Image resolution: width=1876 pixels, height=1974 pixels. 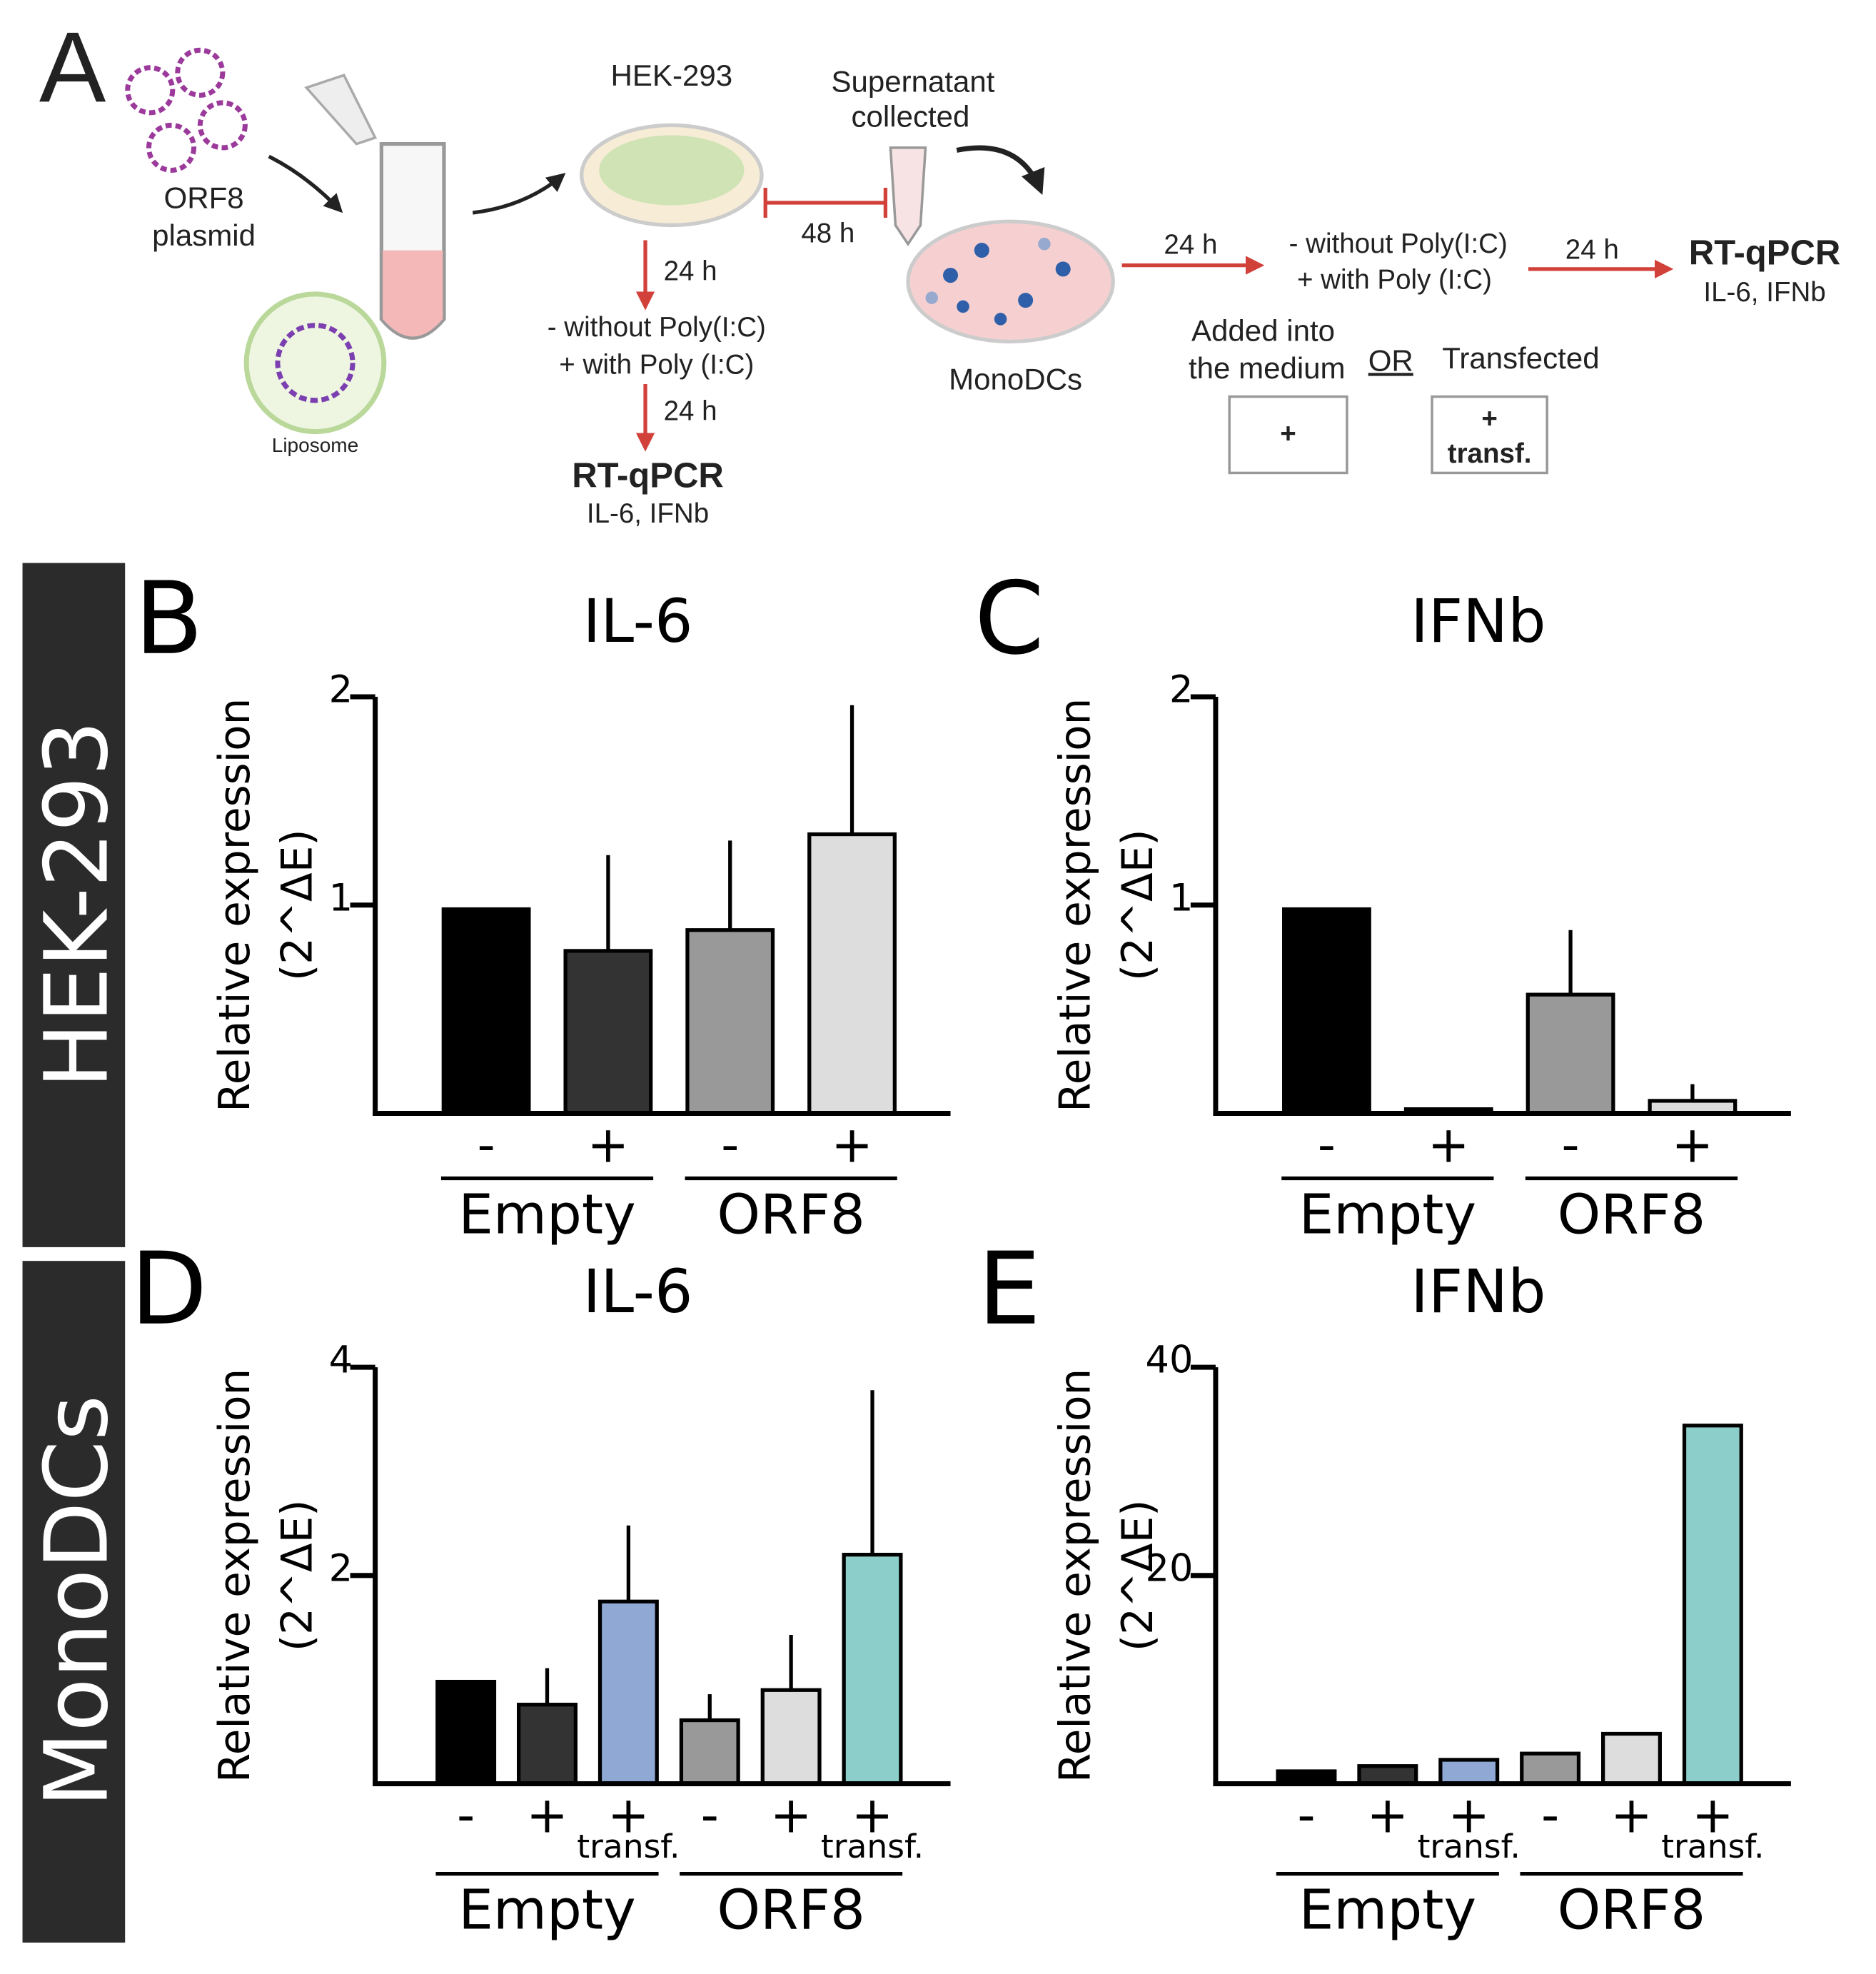 What do you see at coordinates (168, 619) in the screenshot?
I see `panel-letter: B` at bounding box center [168, 619].